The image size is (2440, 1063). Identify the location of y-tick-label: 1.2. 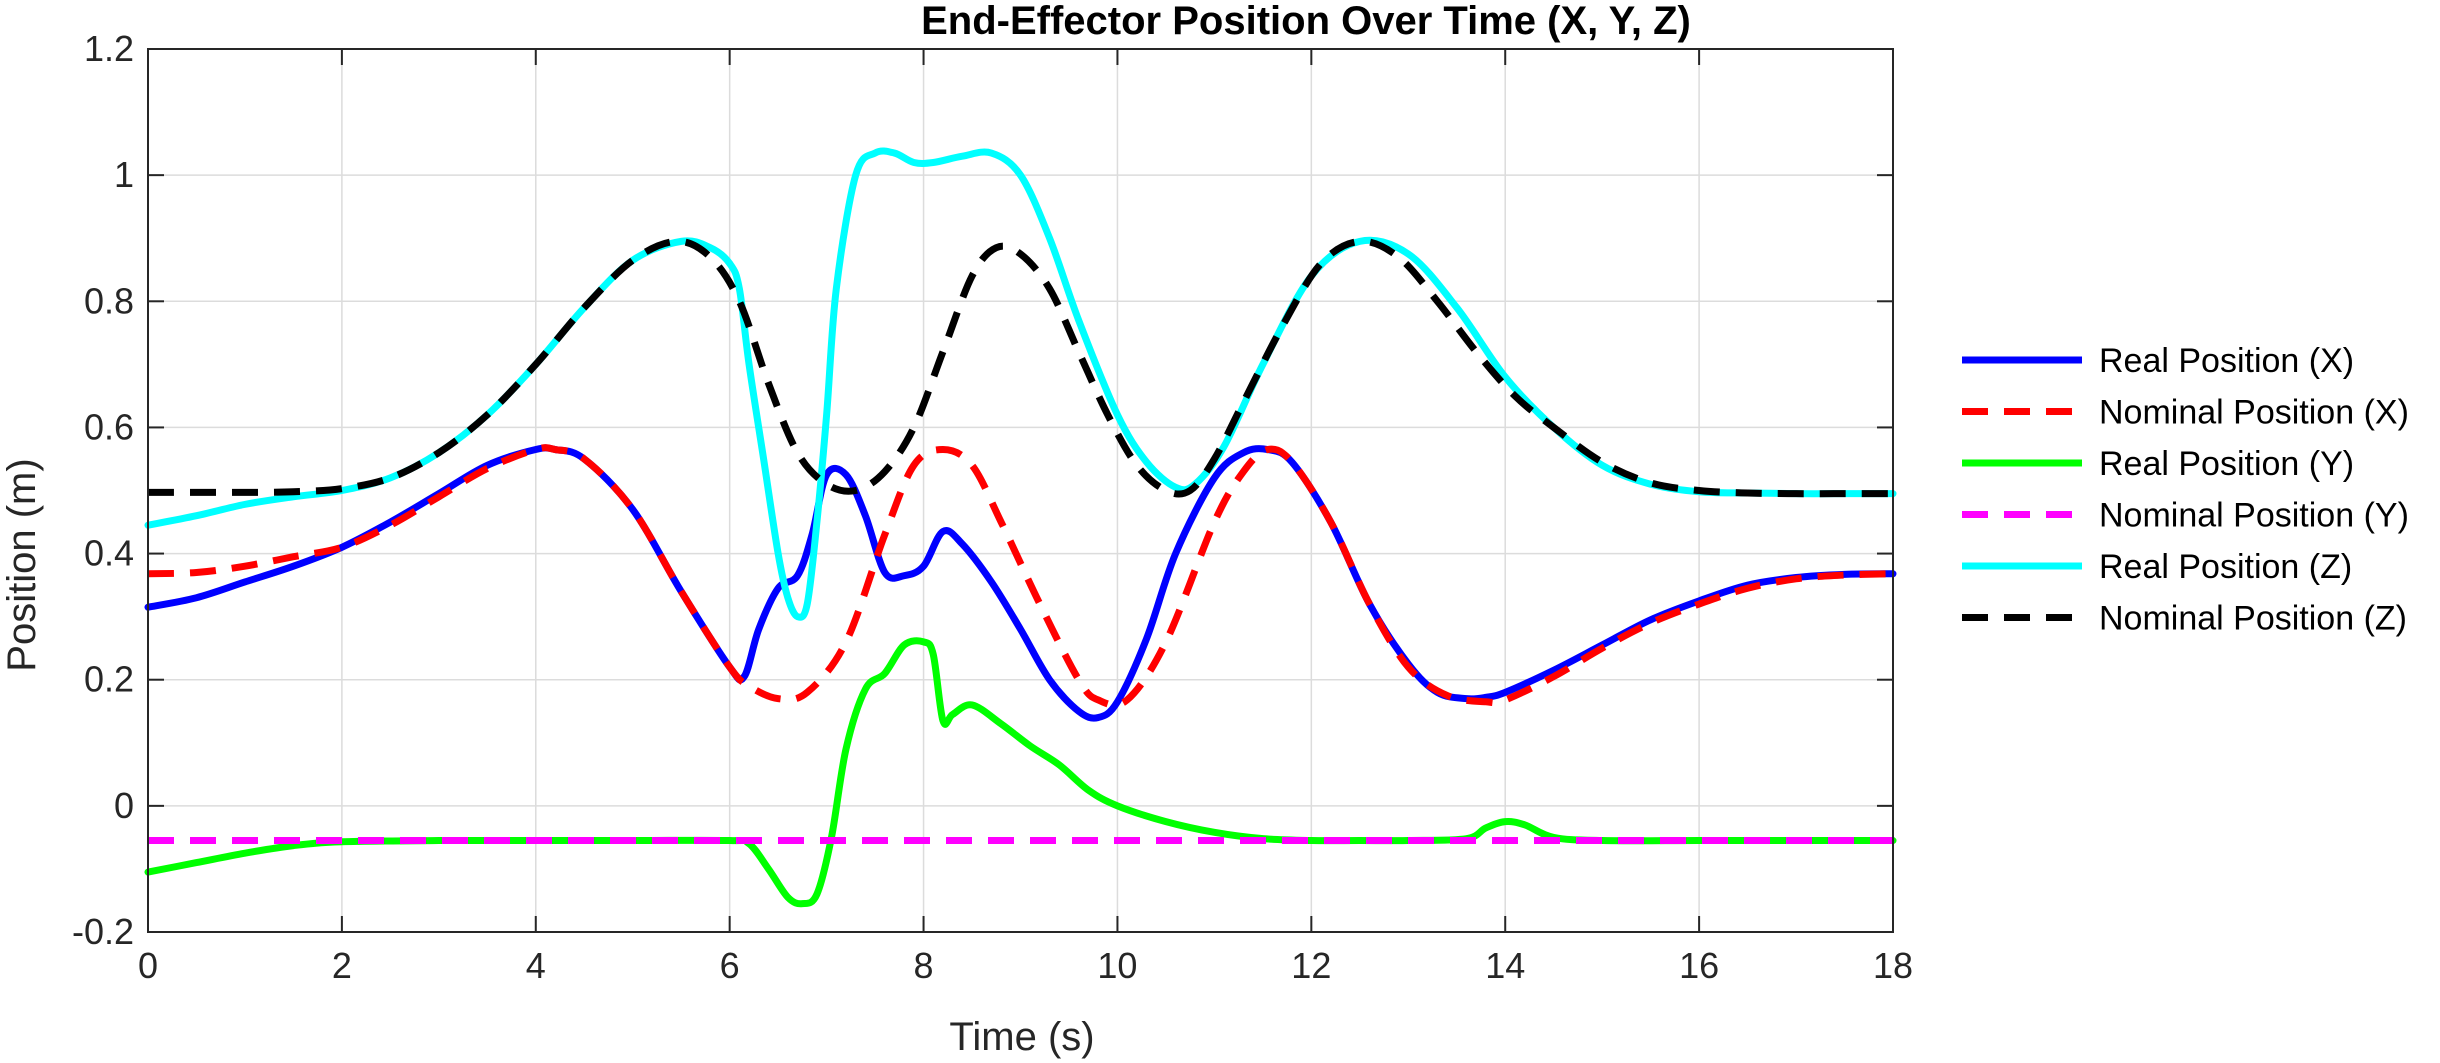
(109, 48).